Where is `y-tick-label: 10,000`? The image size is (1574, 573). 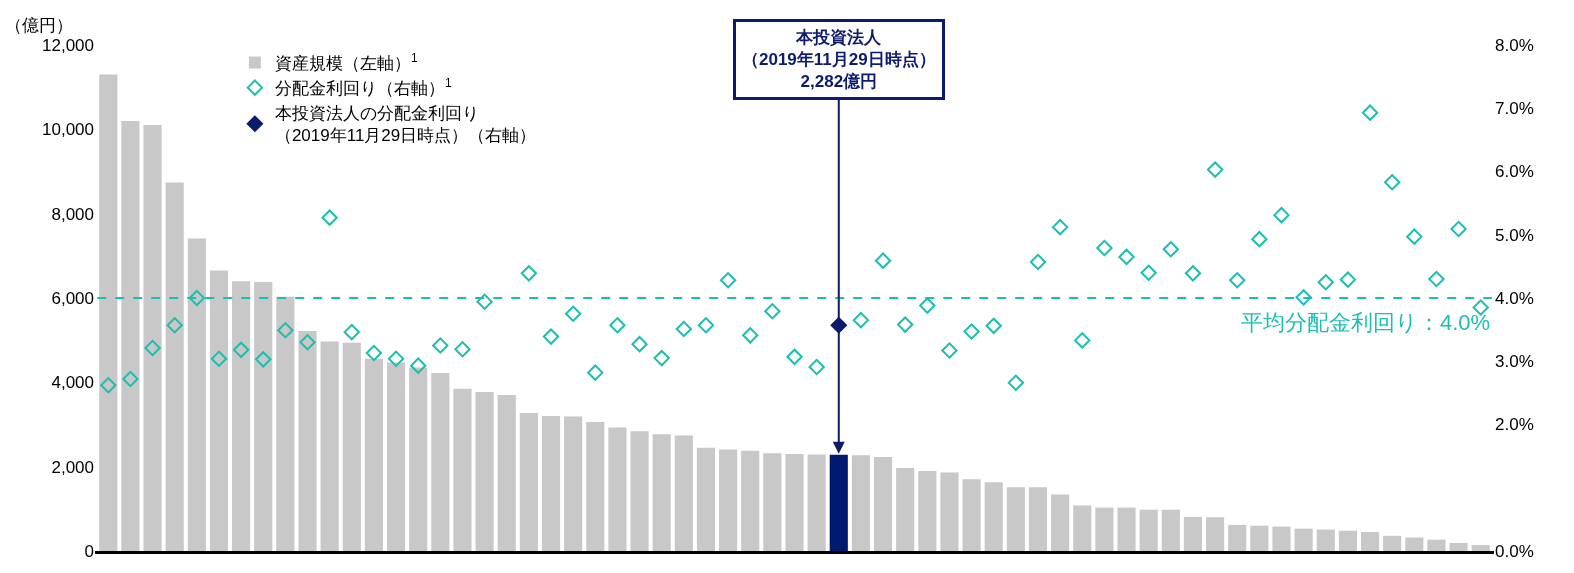 y-tick-label: 10,000 is located at coordinates (68, 130).